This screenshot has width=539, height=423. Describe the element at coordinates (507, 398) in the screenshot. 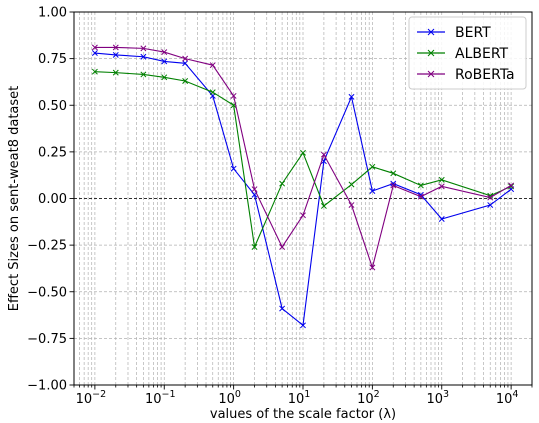

I see `x-tick-label: 10⁴` at that location.